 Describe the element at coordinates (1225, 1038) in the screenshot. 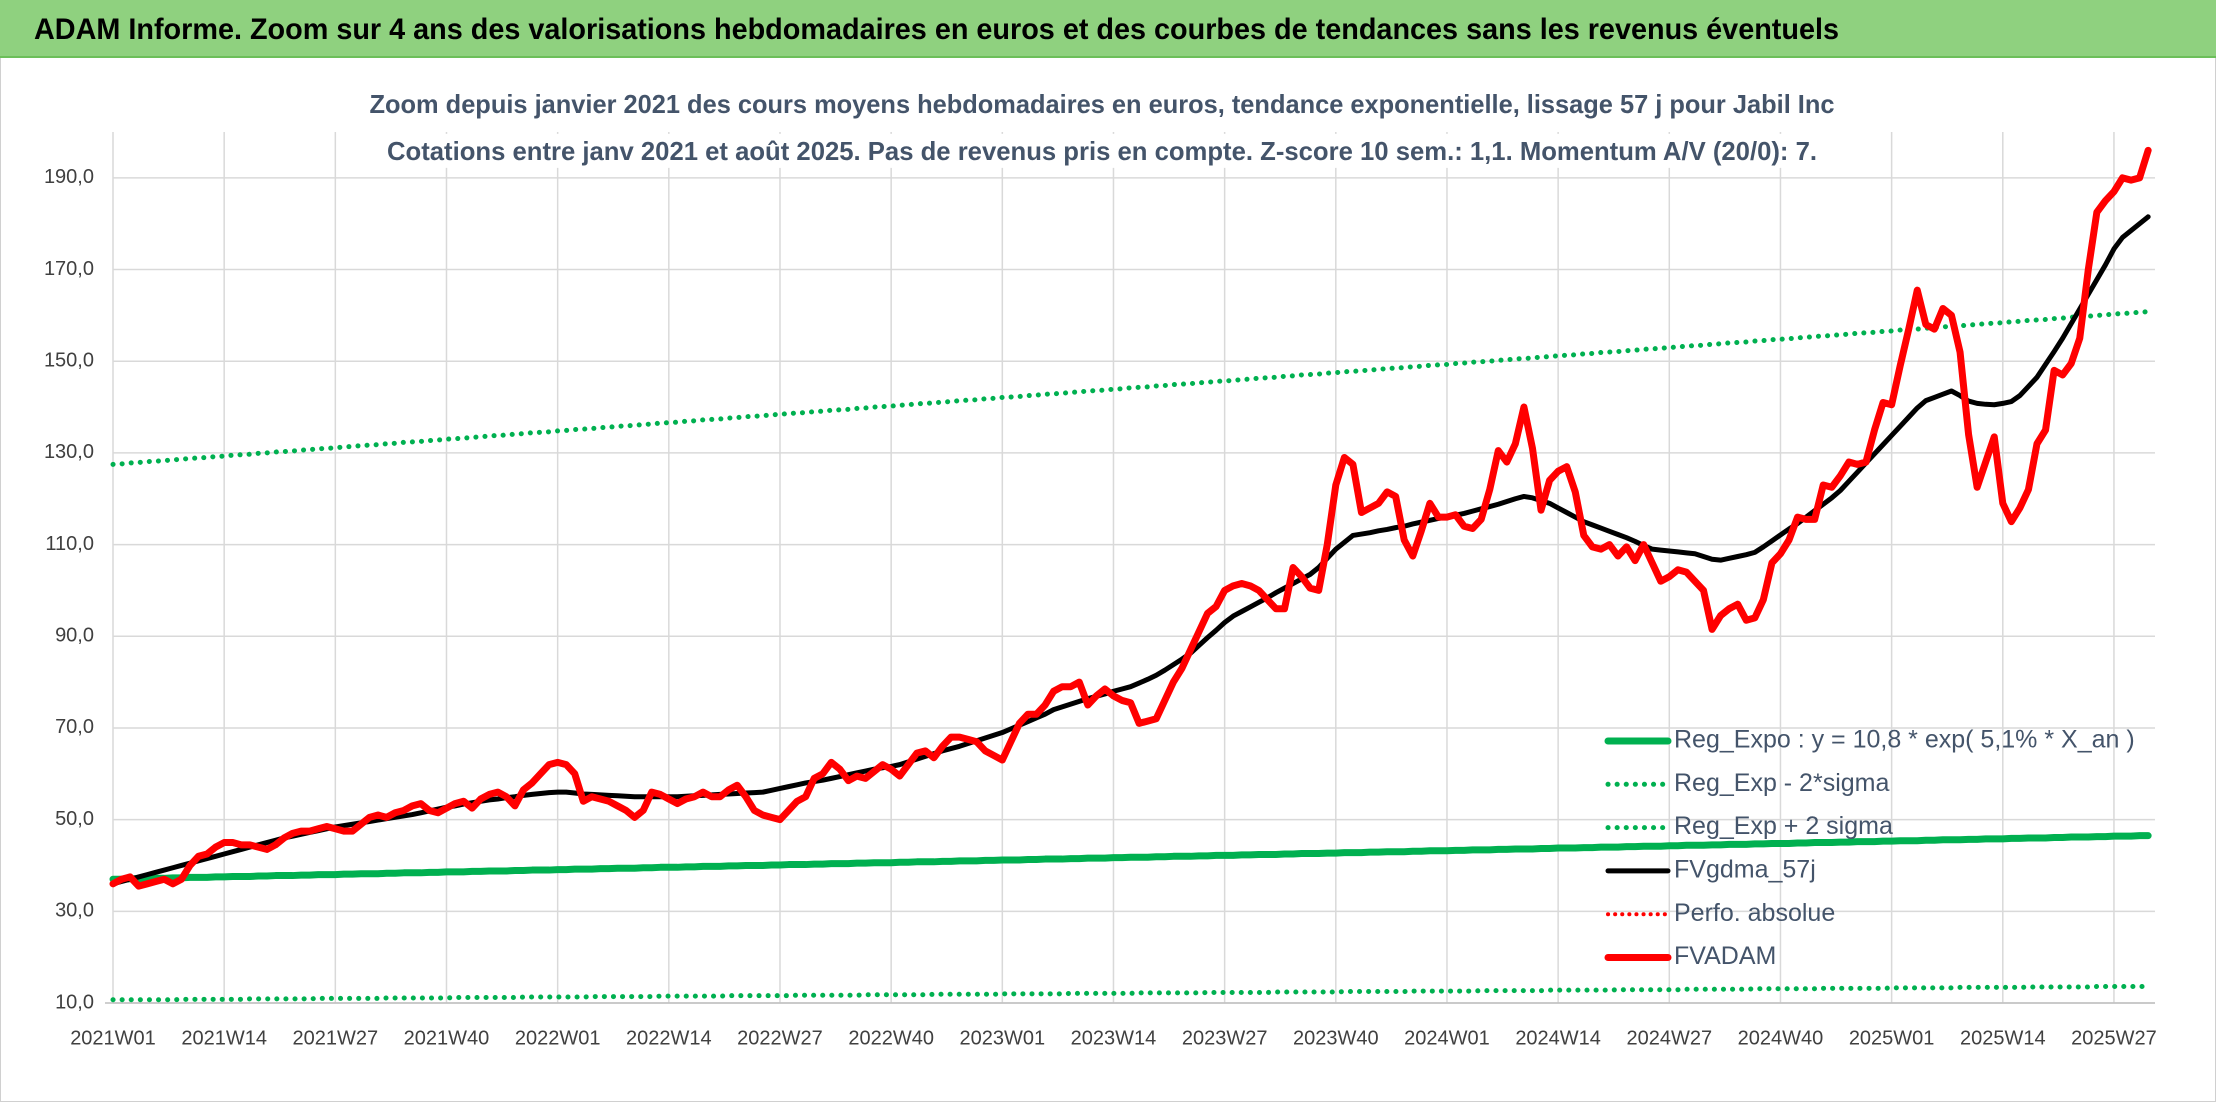

I see `x-tick-label: 2023W27` at that location.